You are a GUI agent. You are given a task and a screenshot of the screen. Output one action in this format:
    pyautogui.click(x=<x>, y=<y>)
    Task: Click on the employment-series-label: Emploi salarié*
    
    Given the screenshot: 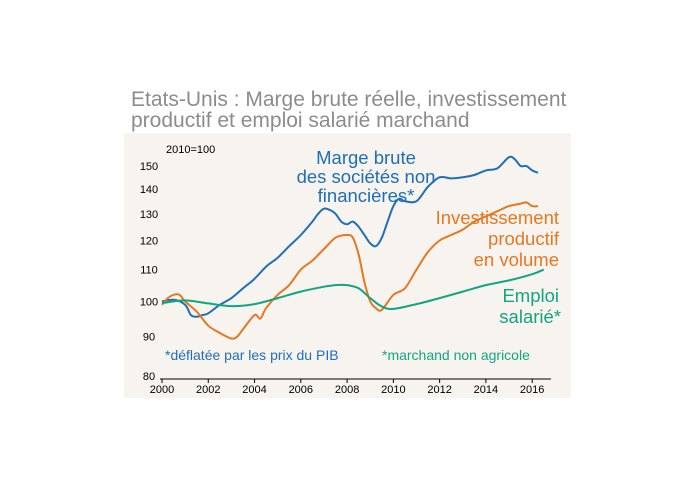 What is the action you would take?
    pyautogui.click(x=530, y=306)
    